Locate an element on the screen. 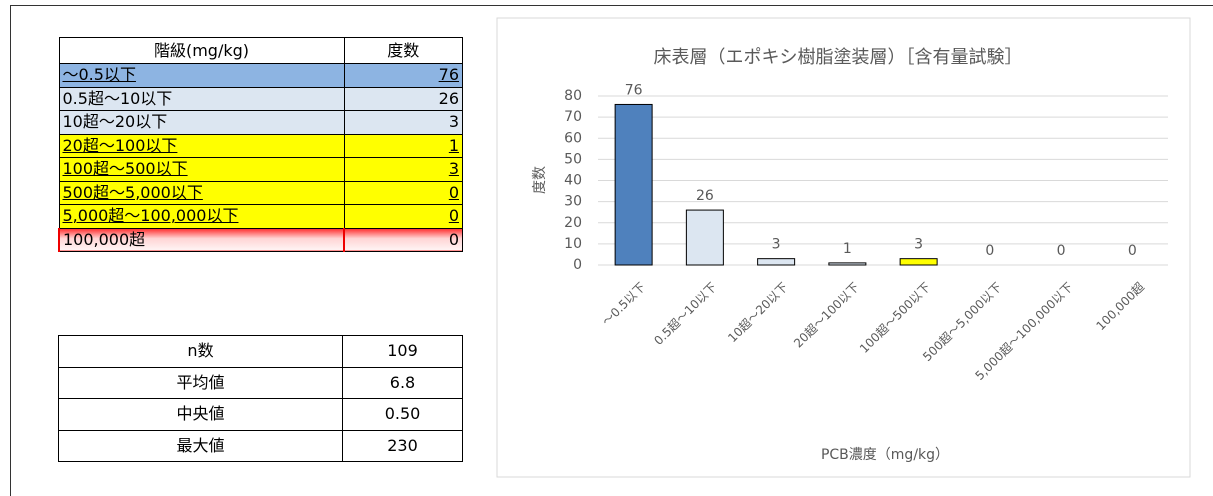  table-cell: n数 is located at coordinates (200, 351).